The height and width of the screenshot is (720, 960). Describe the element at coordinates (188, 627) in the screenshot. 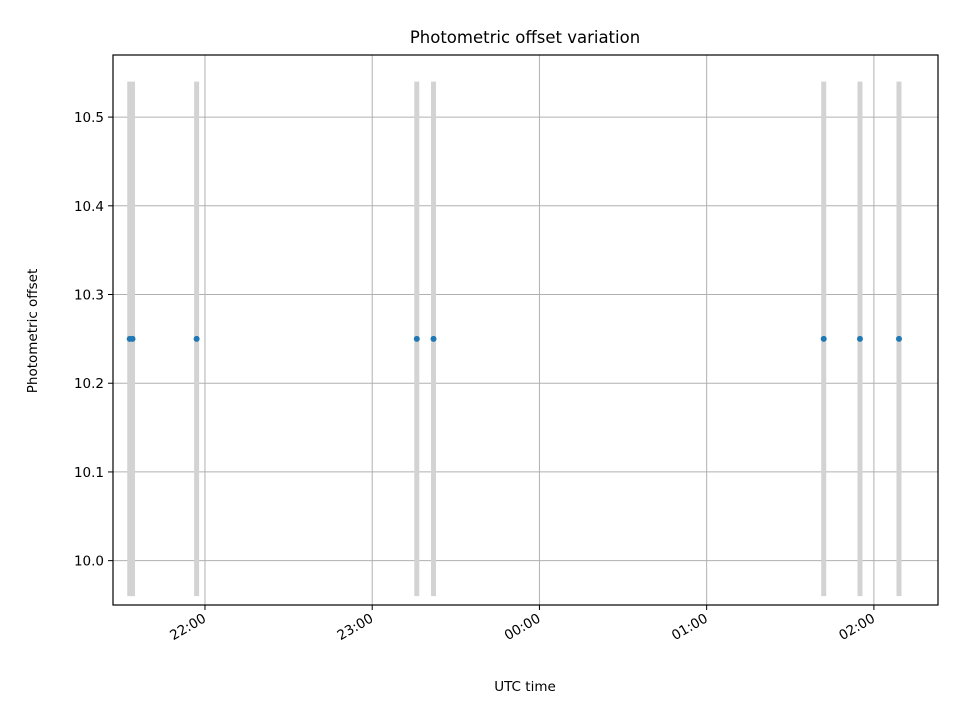

I see `x-tick-label: 22:00` at that location.